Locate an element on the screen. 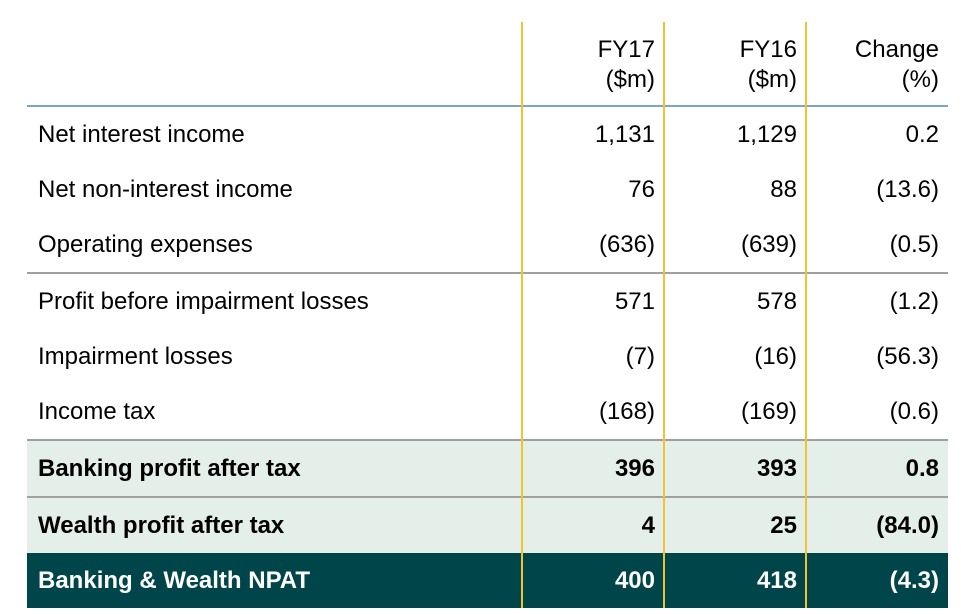 This screenshot has height=614, width=961. header-fy16: FY16 ($m) is located at coordinates (735, 63).